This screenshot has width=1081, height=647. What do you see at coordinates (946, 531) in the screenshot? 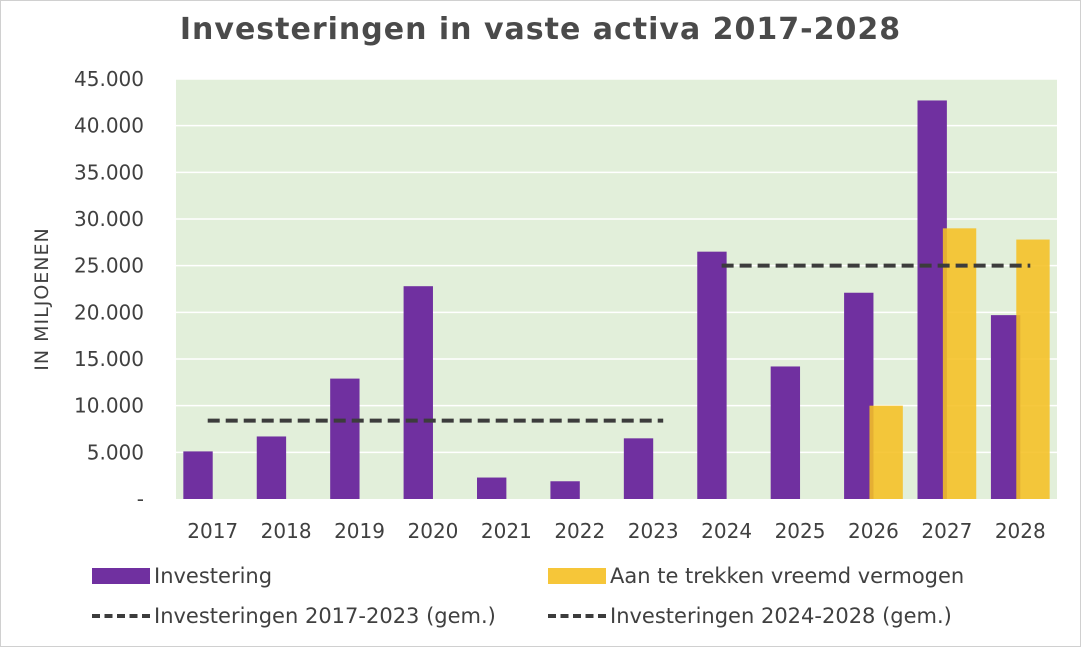
I see `x-tick-label: 2027` at bounding box center [946, 531].